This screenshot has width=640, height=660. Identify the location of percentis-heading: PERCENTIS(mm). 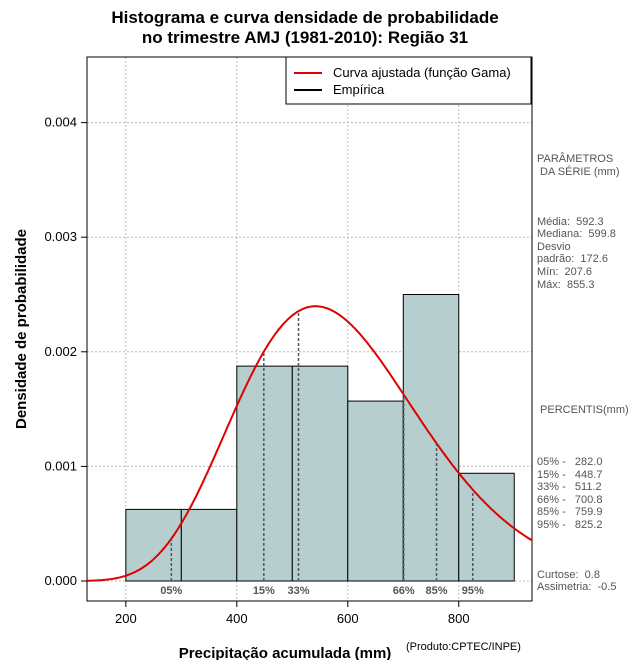
(583, 410).